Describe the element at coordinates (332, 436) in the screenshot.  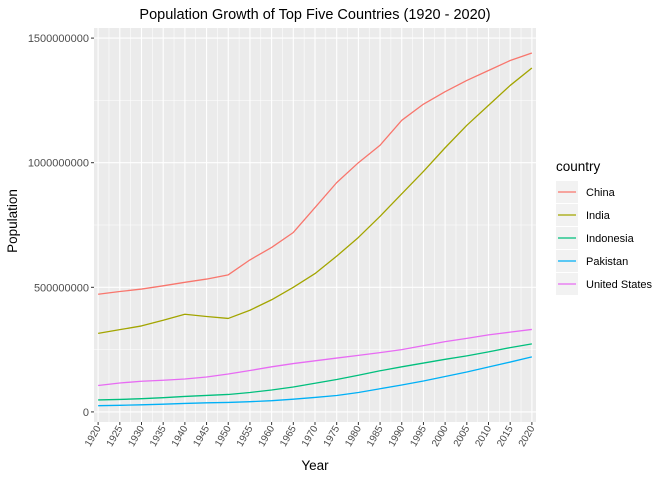
I see `x-tick-label: 1975` at that location.